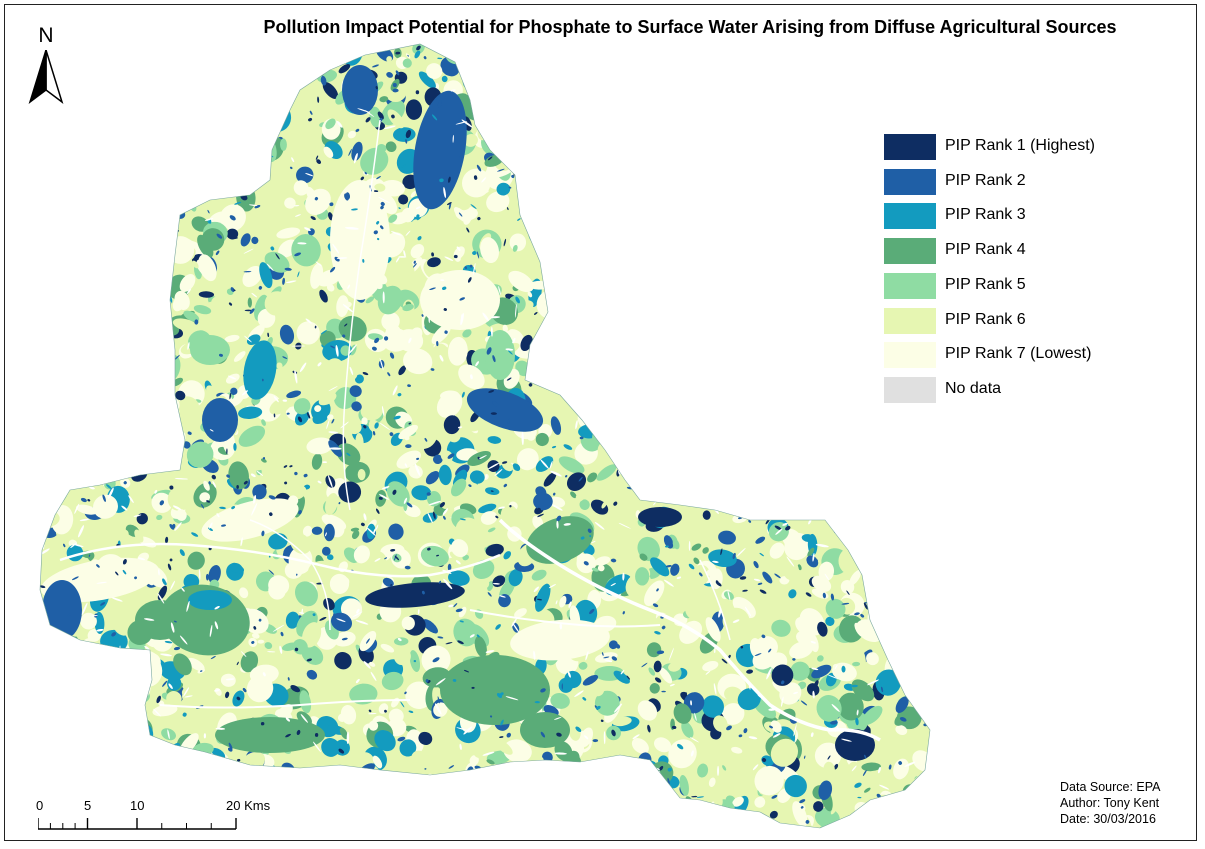 The image size is (1205, 849). I want to click on legend-swatch, so click(910, 216).